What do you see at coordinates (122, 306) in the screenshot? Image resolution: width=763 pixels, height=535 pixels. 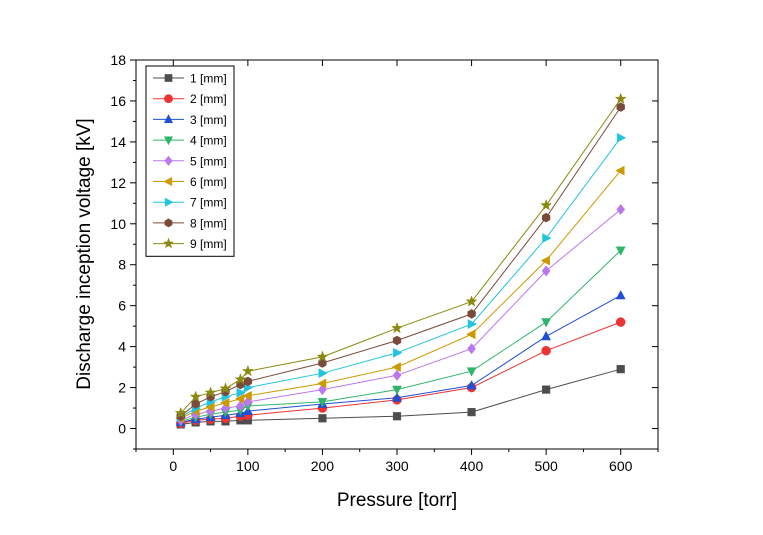 I see `y-tick-label: 6` at bounding box center [122, 306].